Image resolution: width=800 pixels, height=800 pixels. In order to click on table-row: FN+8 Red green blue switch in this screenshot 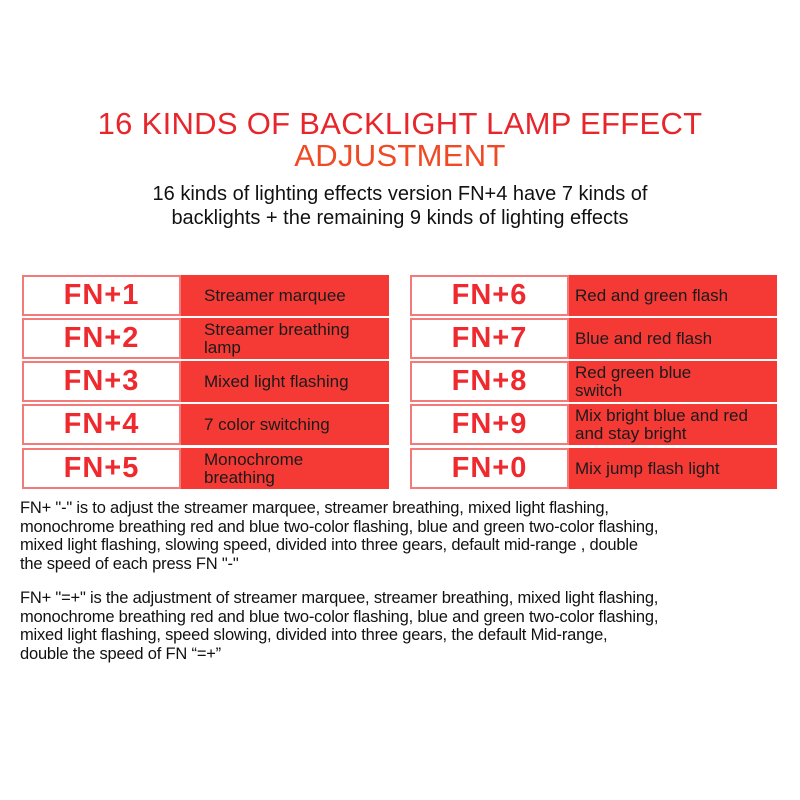, I will do `click(593, 381)`.